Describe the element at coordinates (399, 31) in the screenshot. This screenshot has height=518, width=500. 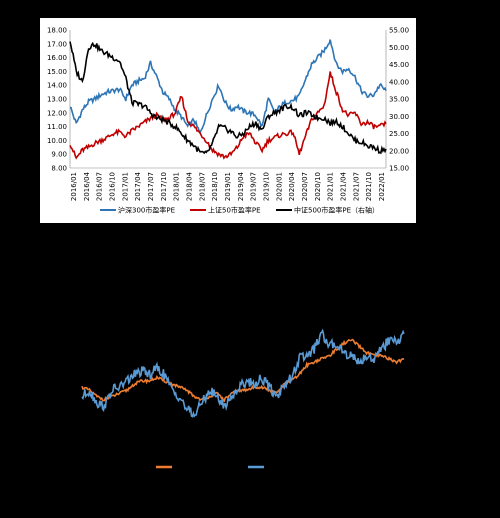
I see `right-y-tick-label: 55.00` at that location.